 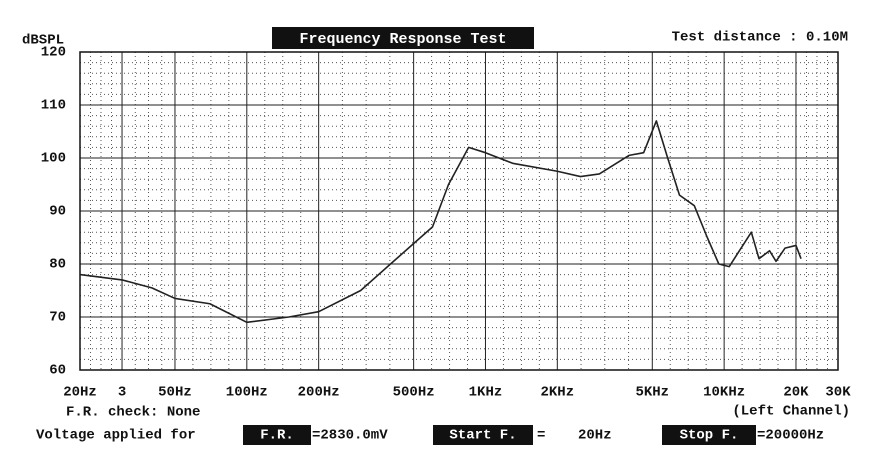 What do you see at coordinates (57, 371) in the screenshot?
I see `y-tick-label: 60` at bounding box center [57, 371].